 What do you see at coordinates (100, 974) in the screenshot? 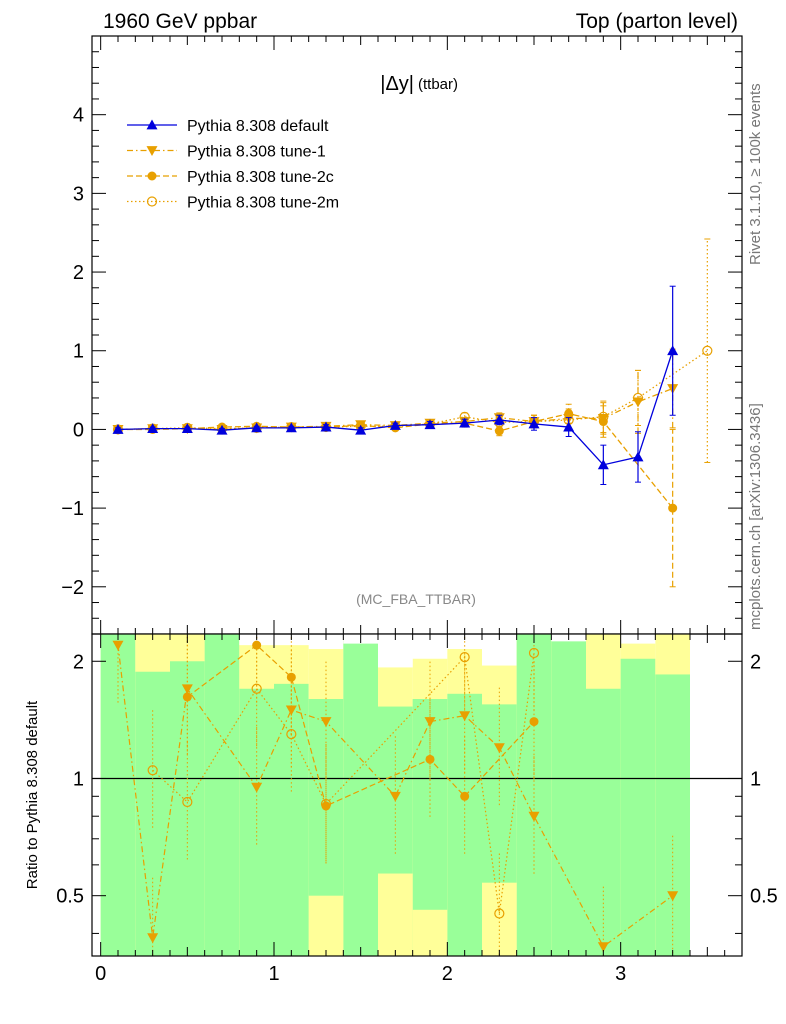
I see `x-tick-label: 0` at bounding box center [100, 974].